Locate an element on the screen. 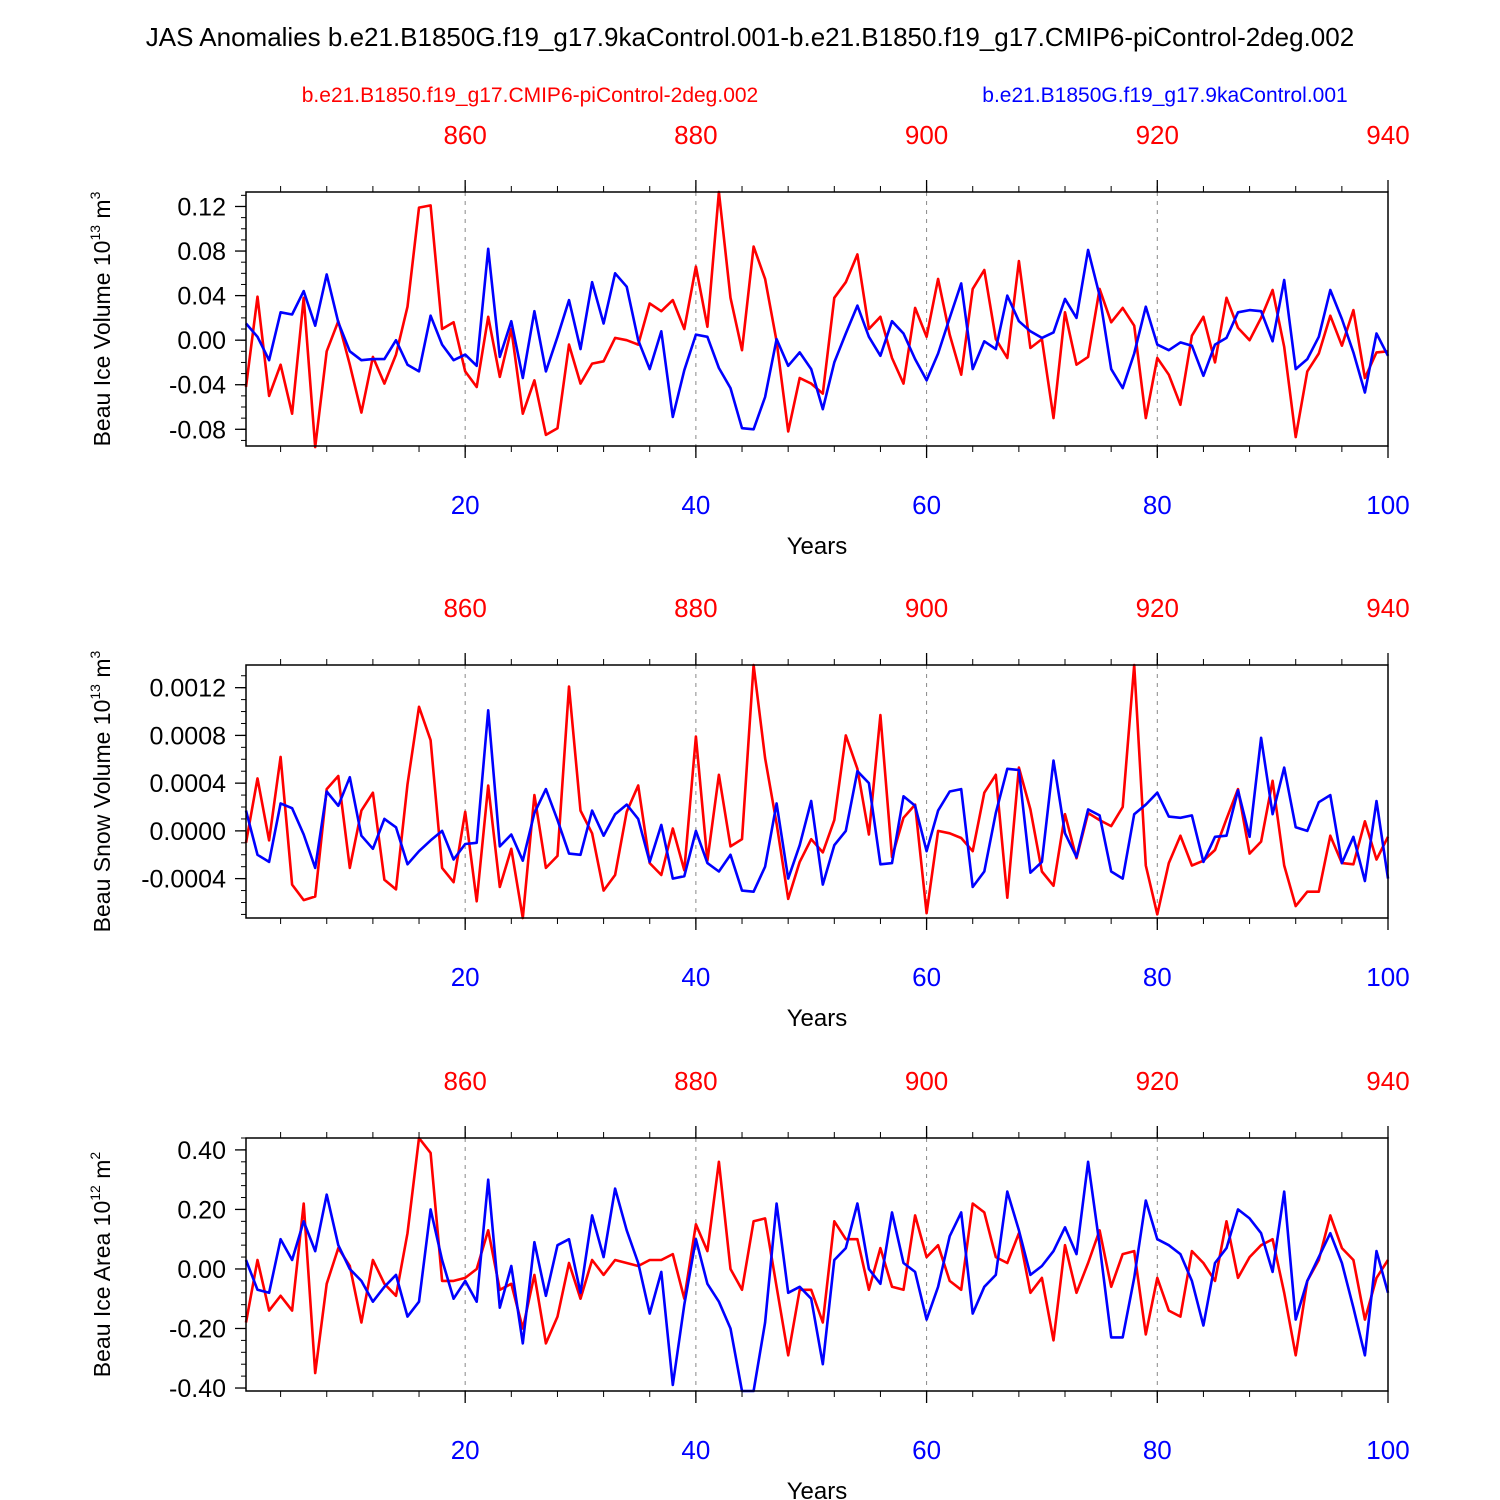 This screenshot has width=1500, height=1500. ice-area-series-red is located at coordinates (817, 1255).